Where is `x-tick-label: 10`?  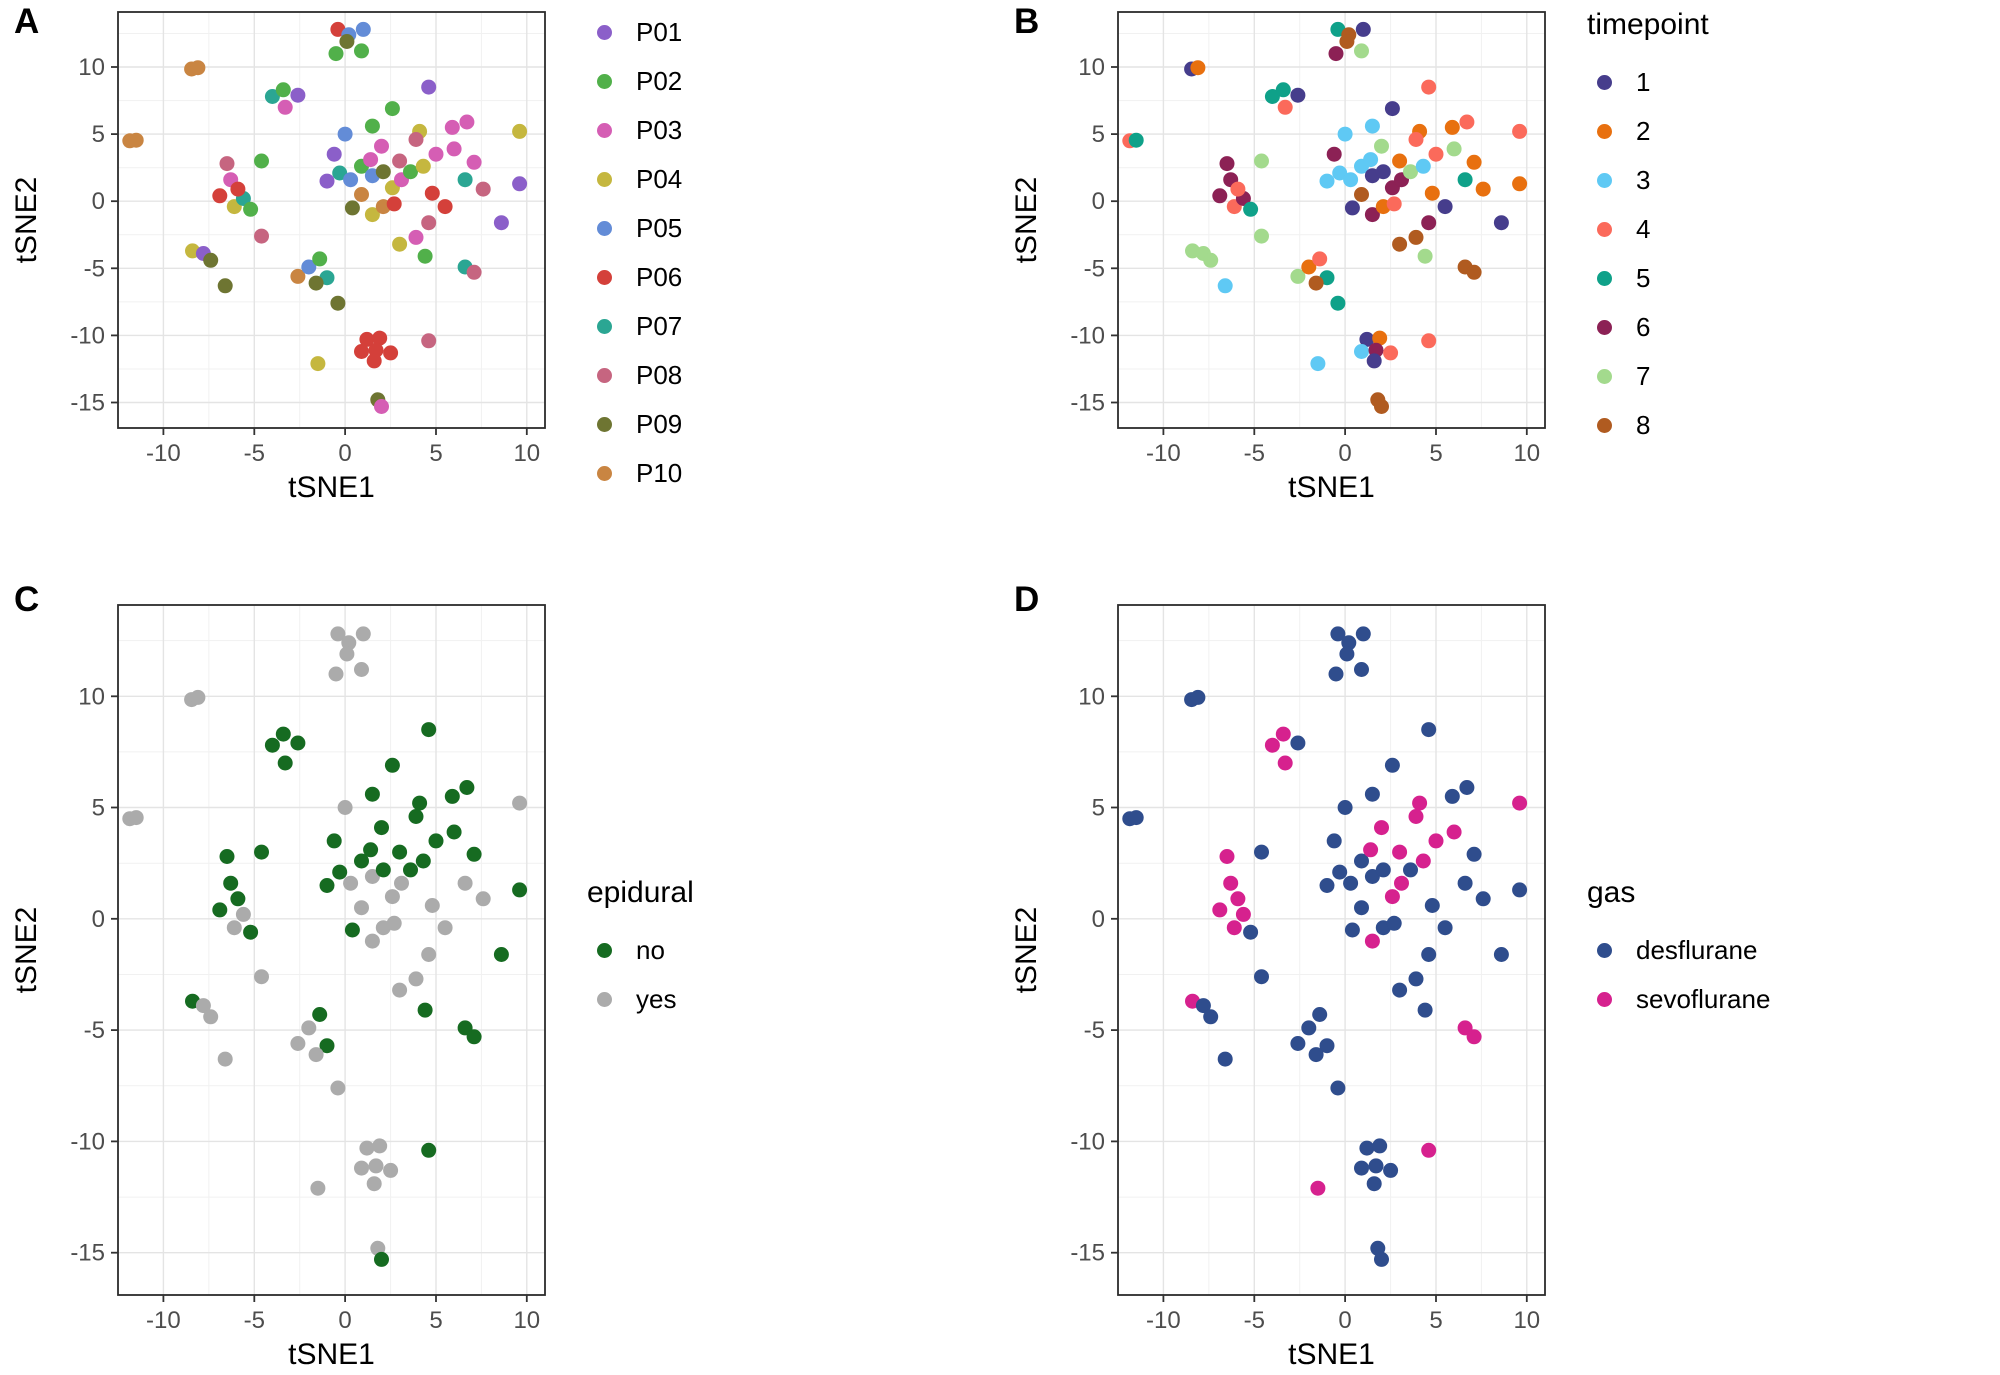 x-tick-label: 10 is located at coordinates (1526, 1320).